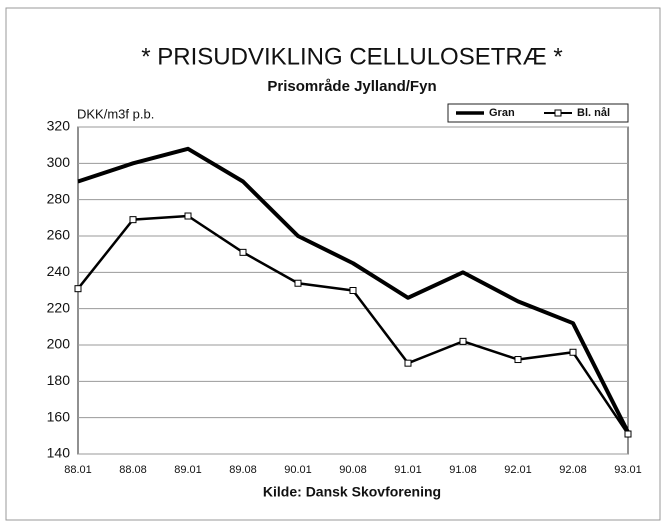  I want to click on x-tick-label: 88.08, so click(133, 470).